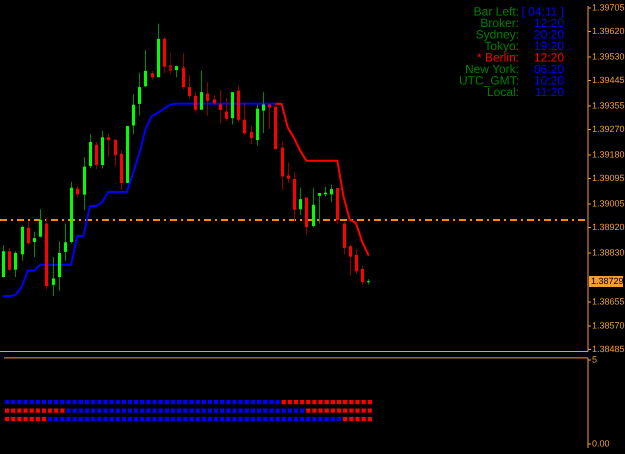 The height and width of the screenshot is (454, 625). I want to click on y-tick-label: 1.38655, so click(608, 301).